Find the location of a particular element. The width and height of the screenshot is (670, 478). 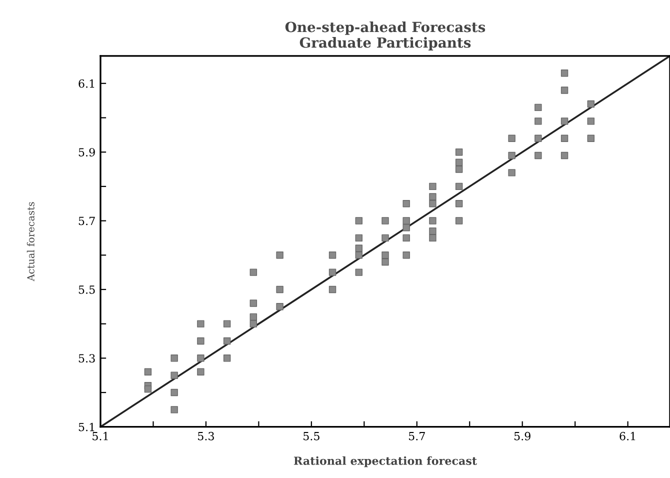

x-tick-label: 5.9 is located at coordinates (522, 436).